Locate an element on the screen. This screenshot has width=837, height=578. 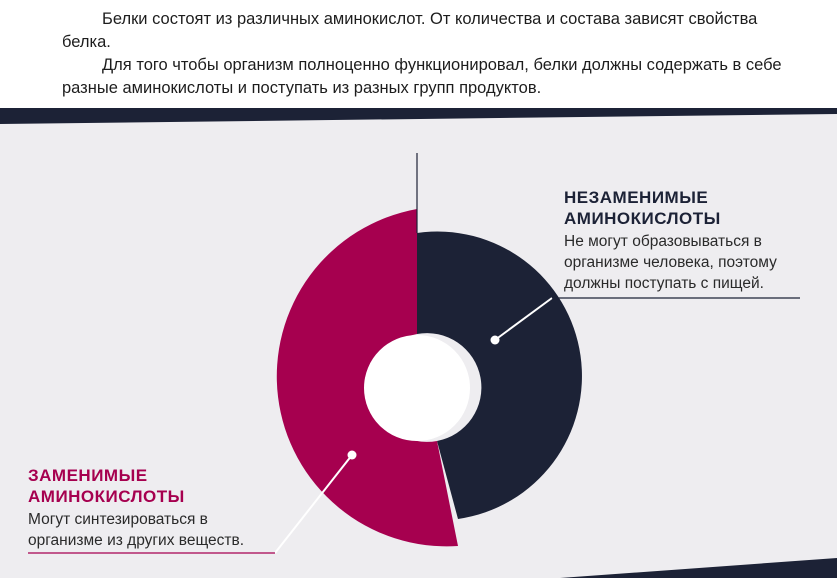
essential-title-line-2: АМИНОКИСЛОТЫ is located at coordinates (642, 218).